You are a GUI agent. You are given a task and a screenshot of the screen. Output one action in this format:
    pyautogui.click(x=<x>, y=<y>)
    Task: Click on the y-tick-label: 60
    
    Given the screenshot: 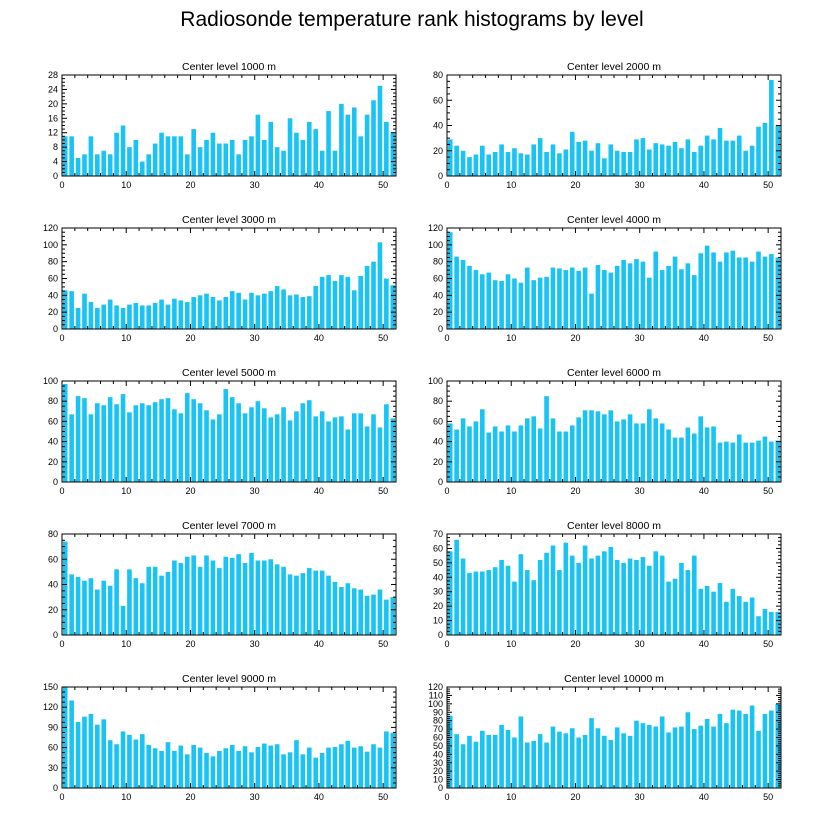 What is the action you would take?
    pyautogui.click(x=53, y=748)
    